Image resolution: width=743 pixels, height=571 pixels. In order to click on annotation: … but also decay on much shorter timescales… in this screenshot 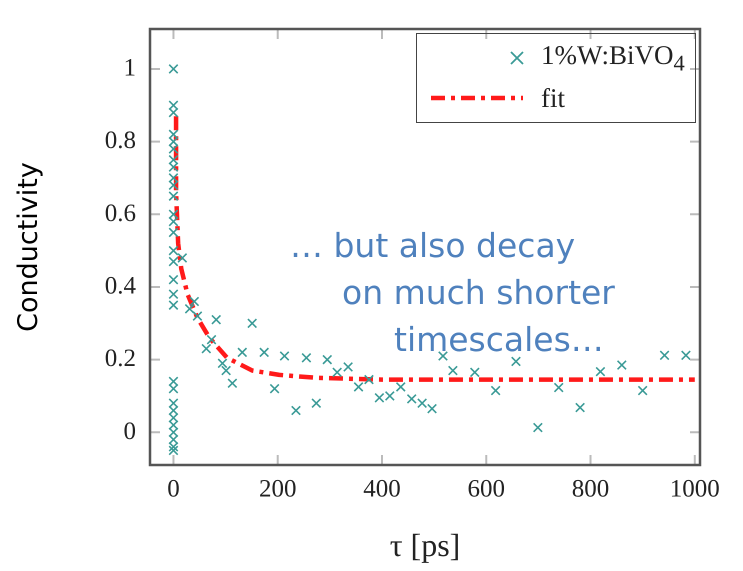, I will do `click(453, 292)`.